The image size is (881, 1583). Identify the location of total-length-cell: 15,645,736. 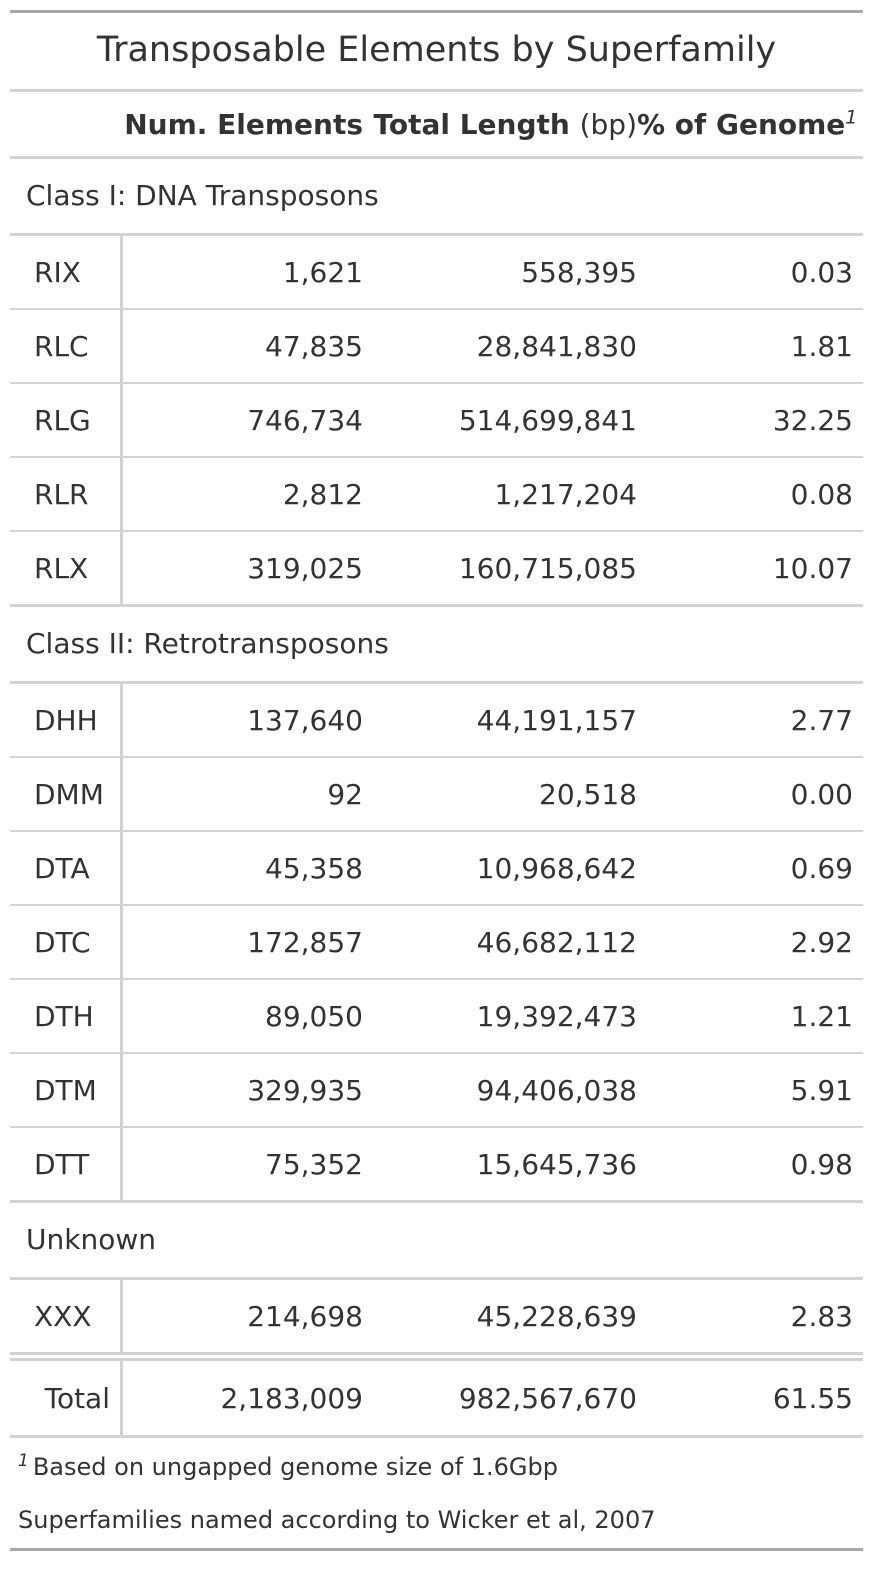
(556, 1164).